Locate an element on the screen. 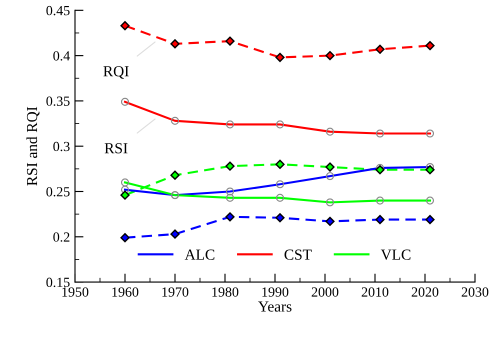  x-tick-label: 1980 is located at coordinates (225, 292).